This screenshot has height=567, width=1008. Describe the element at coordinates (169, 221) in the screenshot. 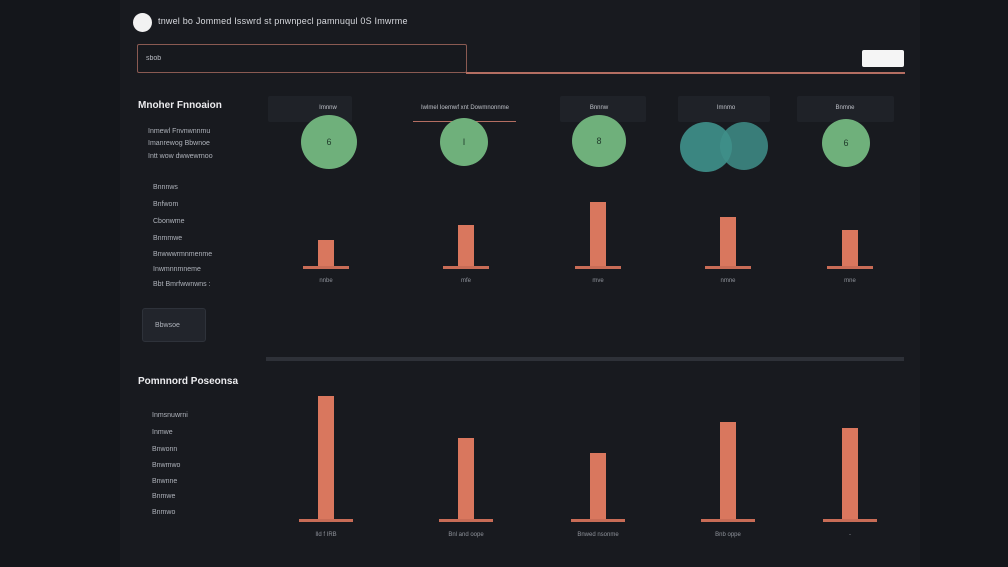

I see `sidebar-item: Cbonwme` at that location.